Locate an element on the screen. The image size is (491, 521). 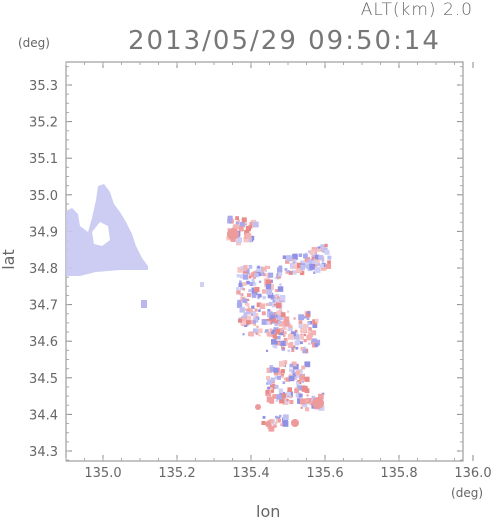
x-tick-label: 136.0 is located at coordinates (472, 473).